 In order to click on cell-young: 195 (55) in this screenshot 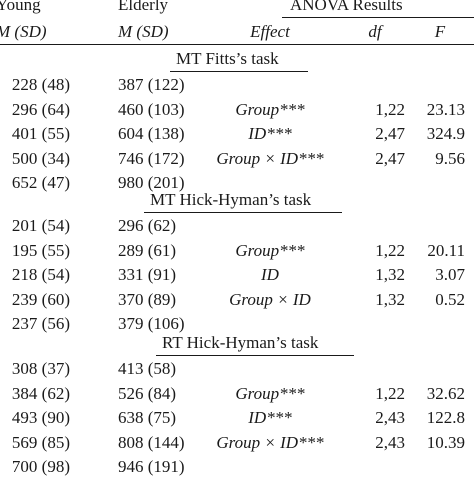, I will do `click(40, 250)`.